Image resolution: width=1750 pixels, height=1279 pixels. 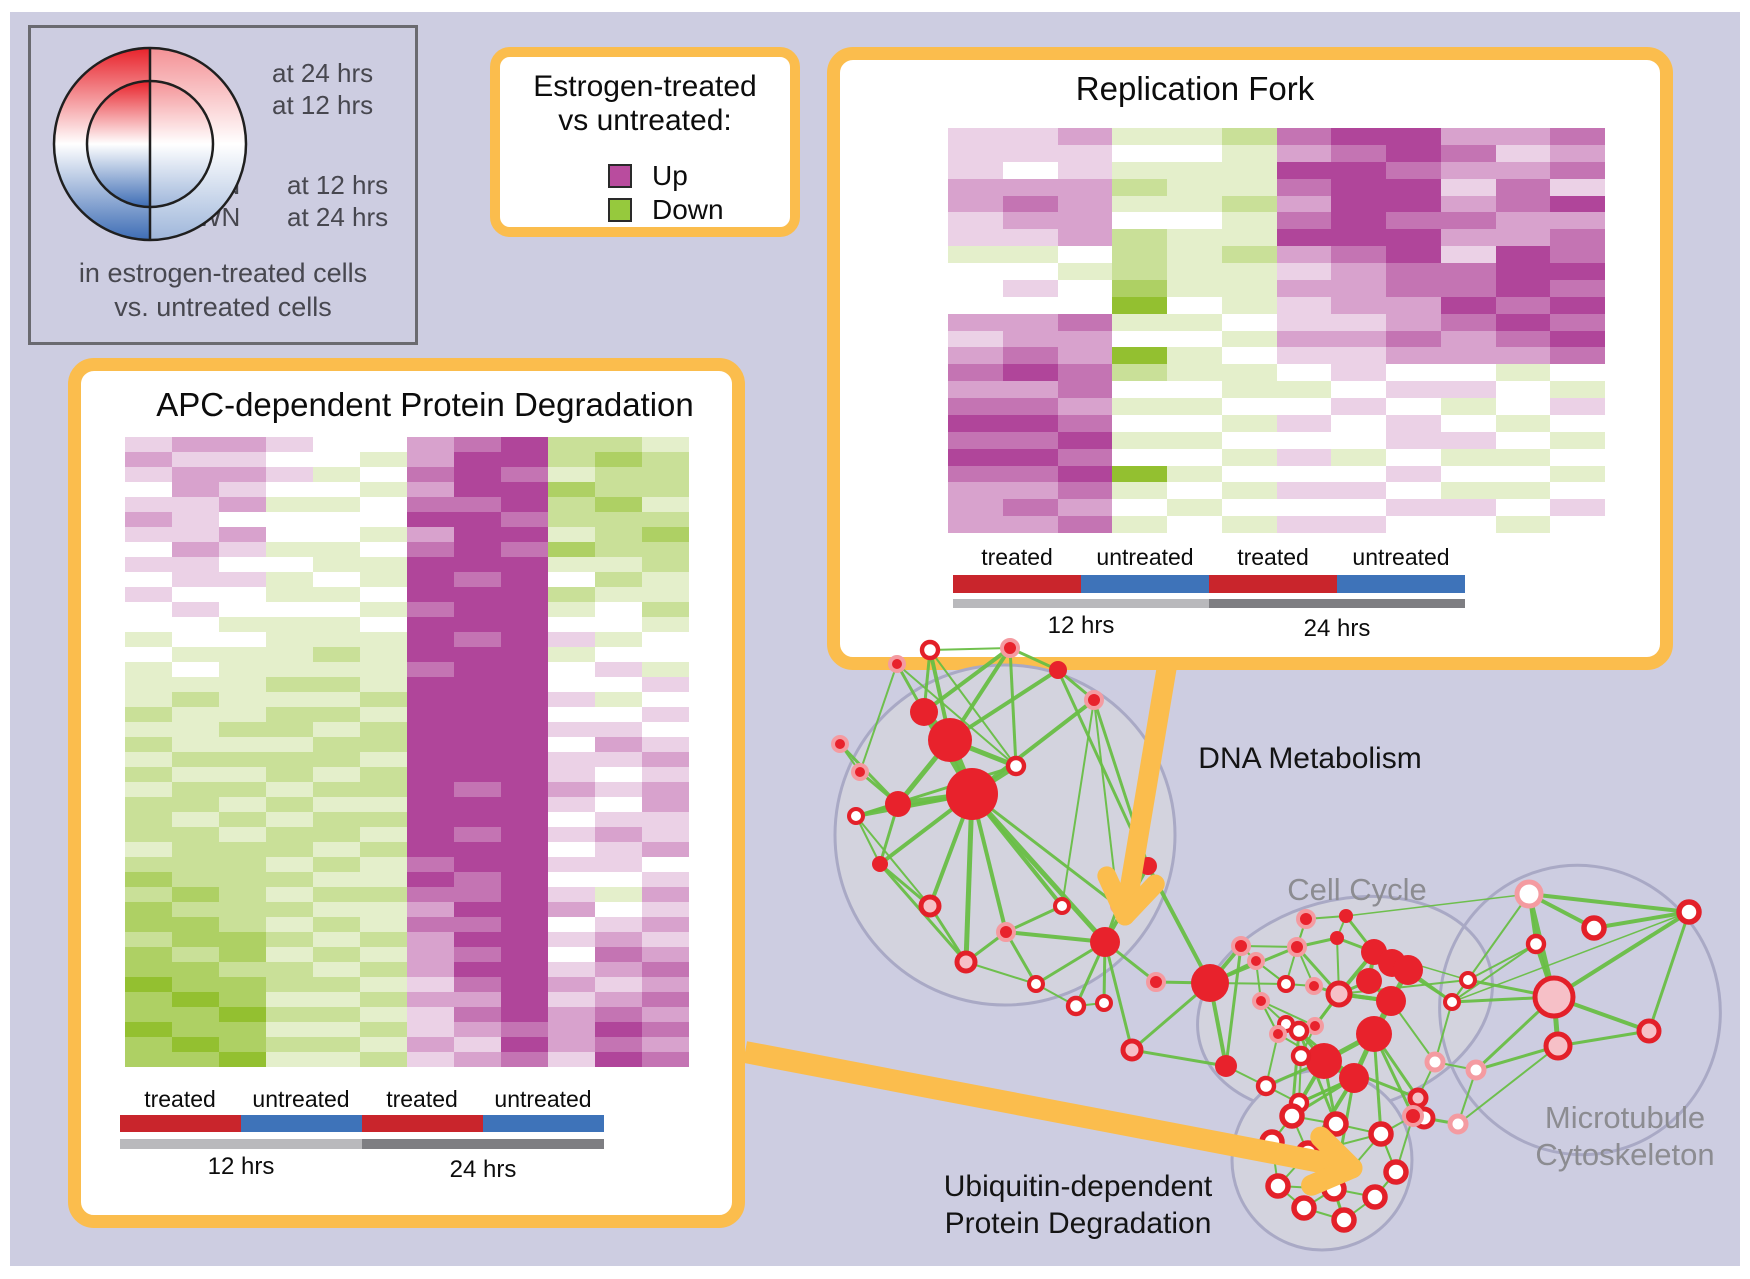 I want to click on rf-24hrs-label: 24 hrs, so click(x=1337, y=628).